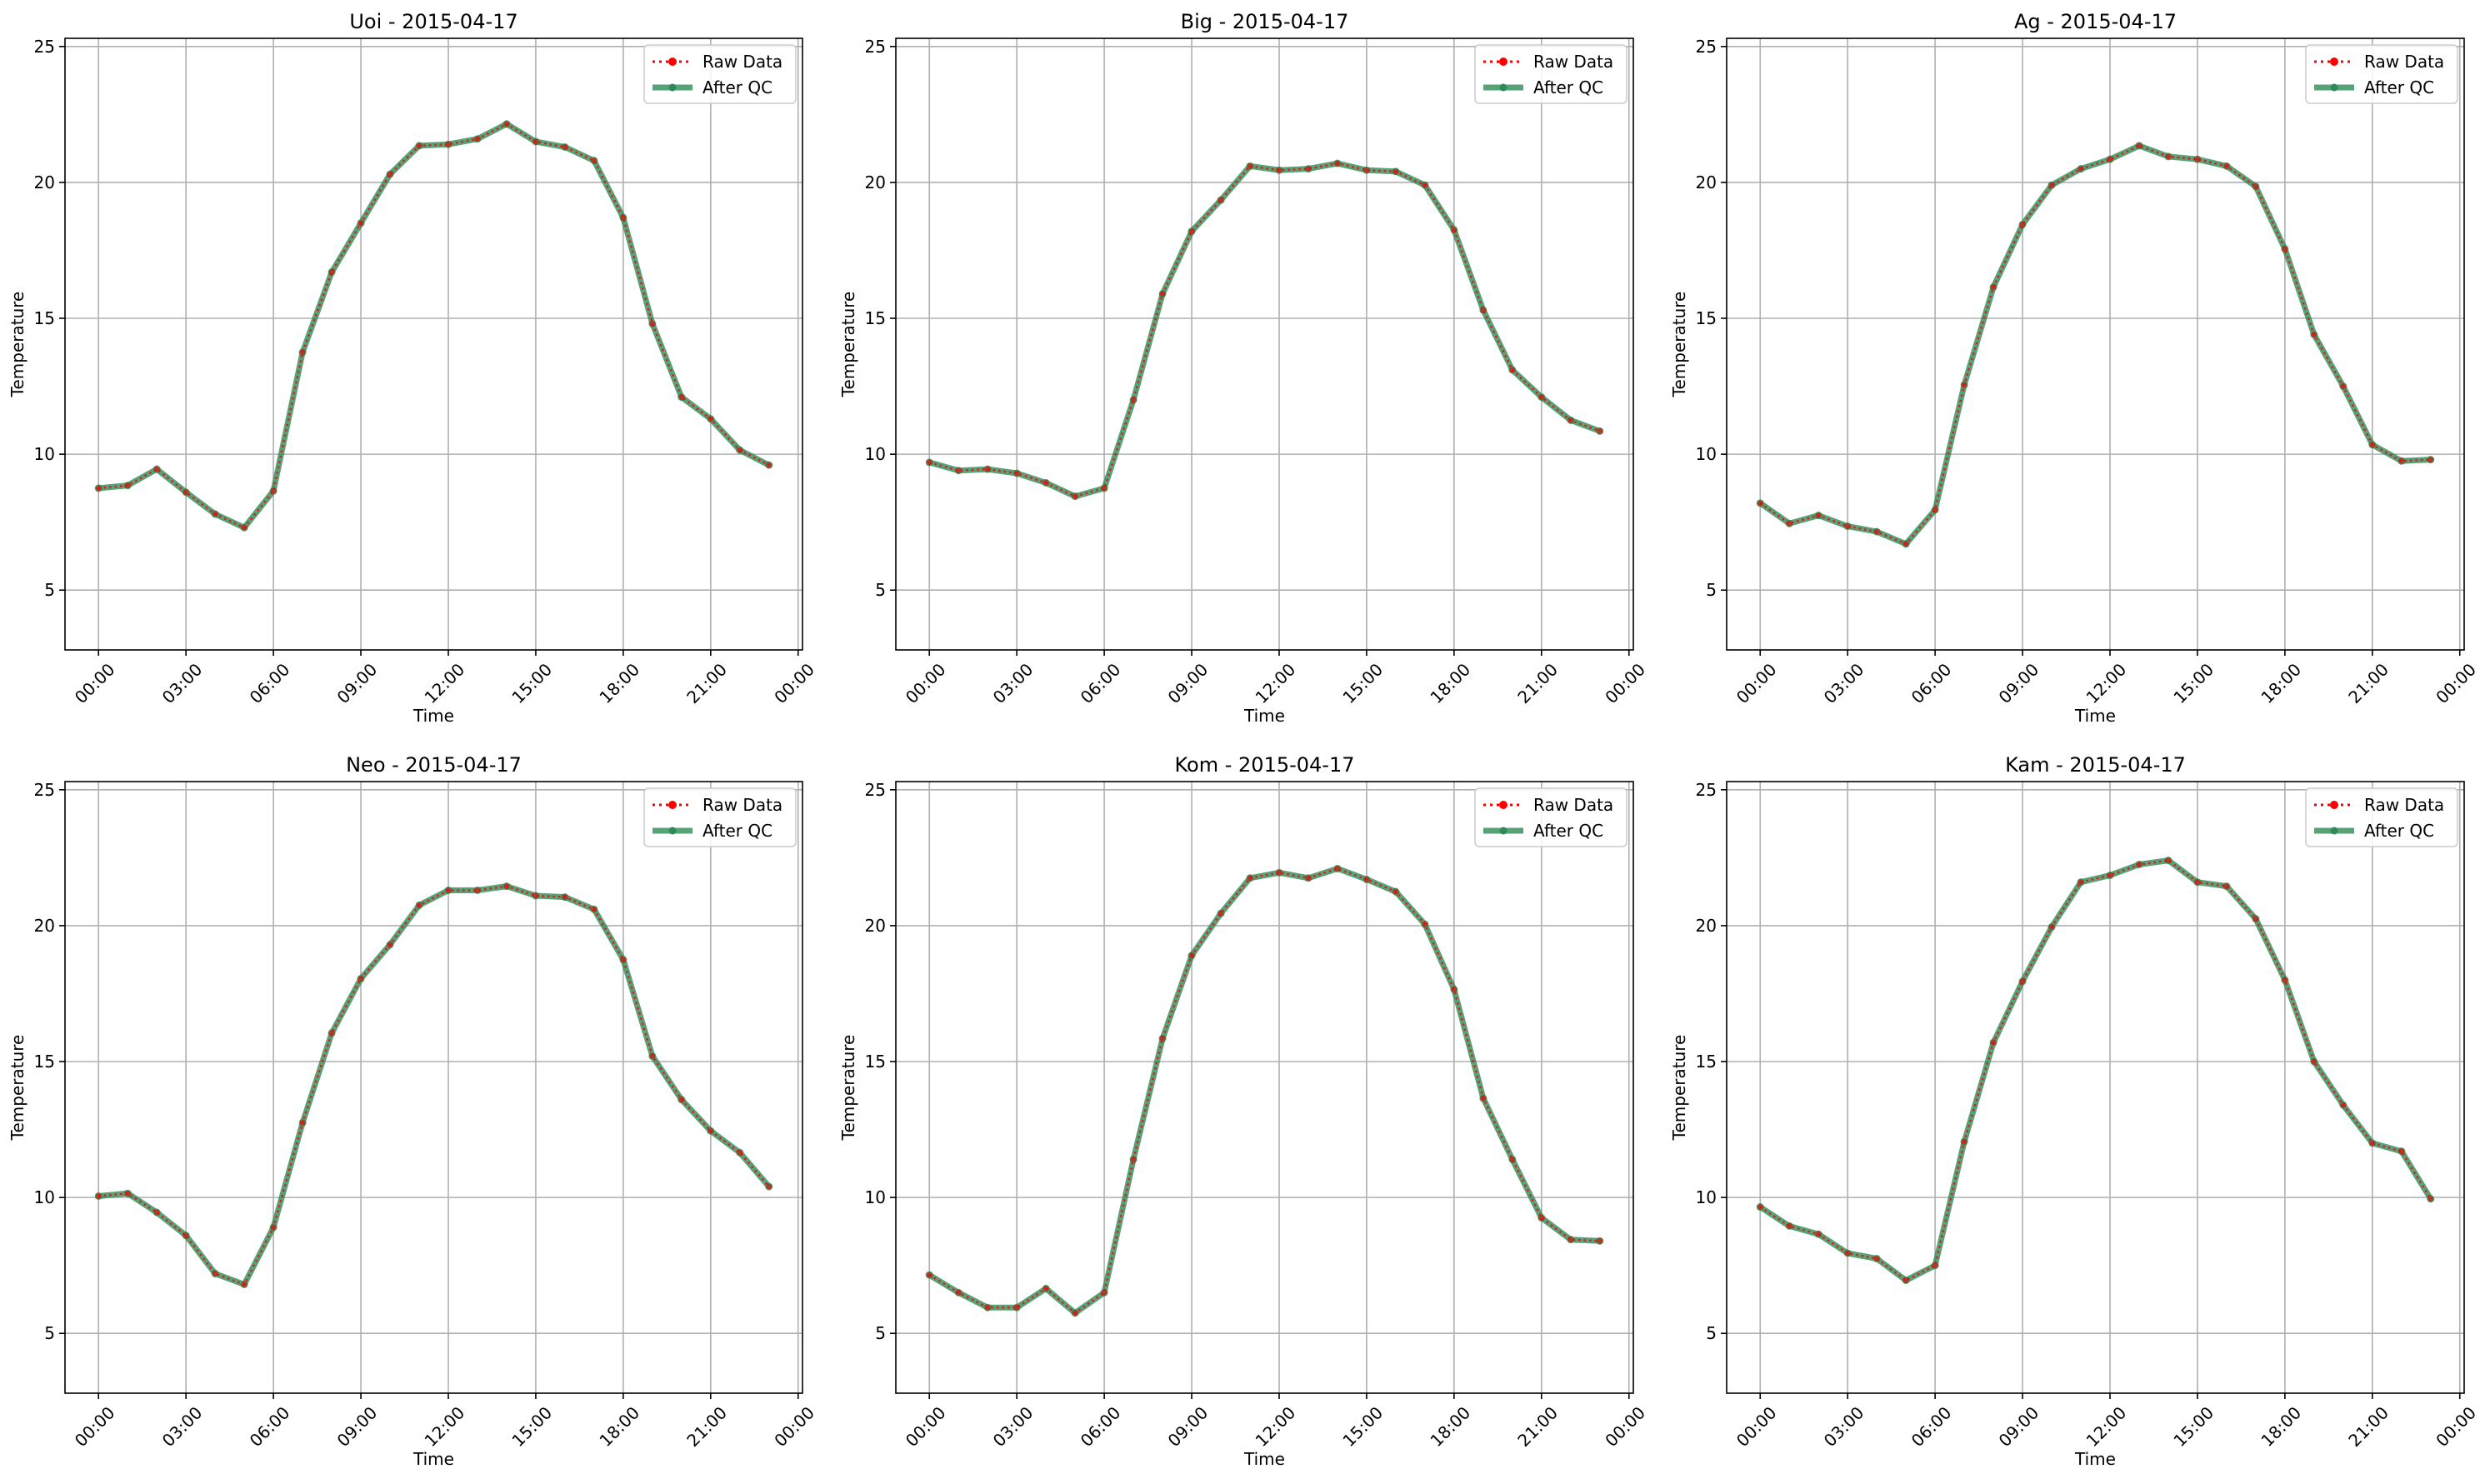 Image resolution: width=2485 pixels, height=1484 pixels. Describe the element at coordinates (2095, 765) in the screenshot. I see `subplot-title: Kam - 2015-04-17` at that location.